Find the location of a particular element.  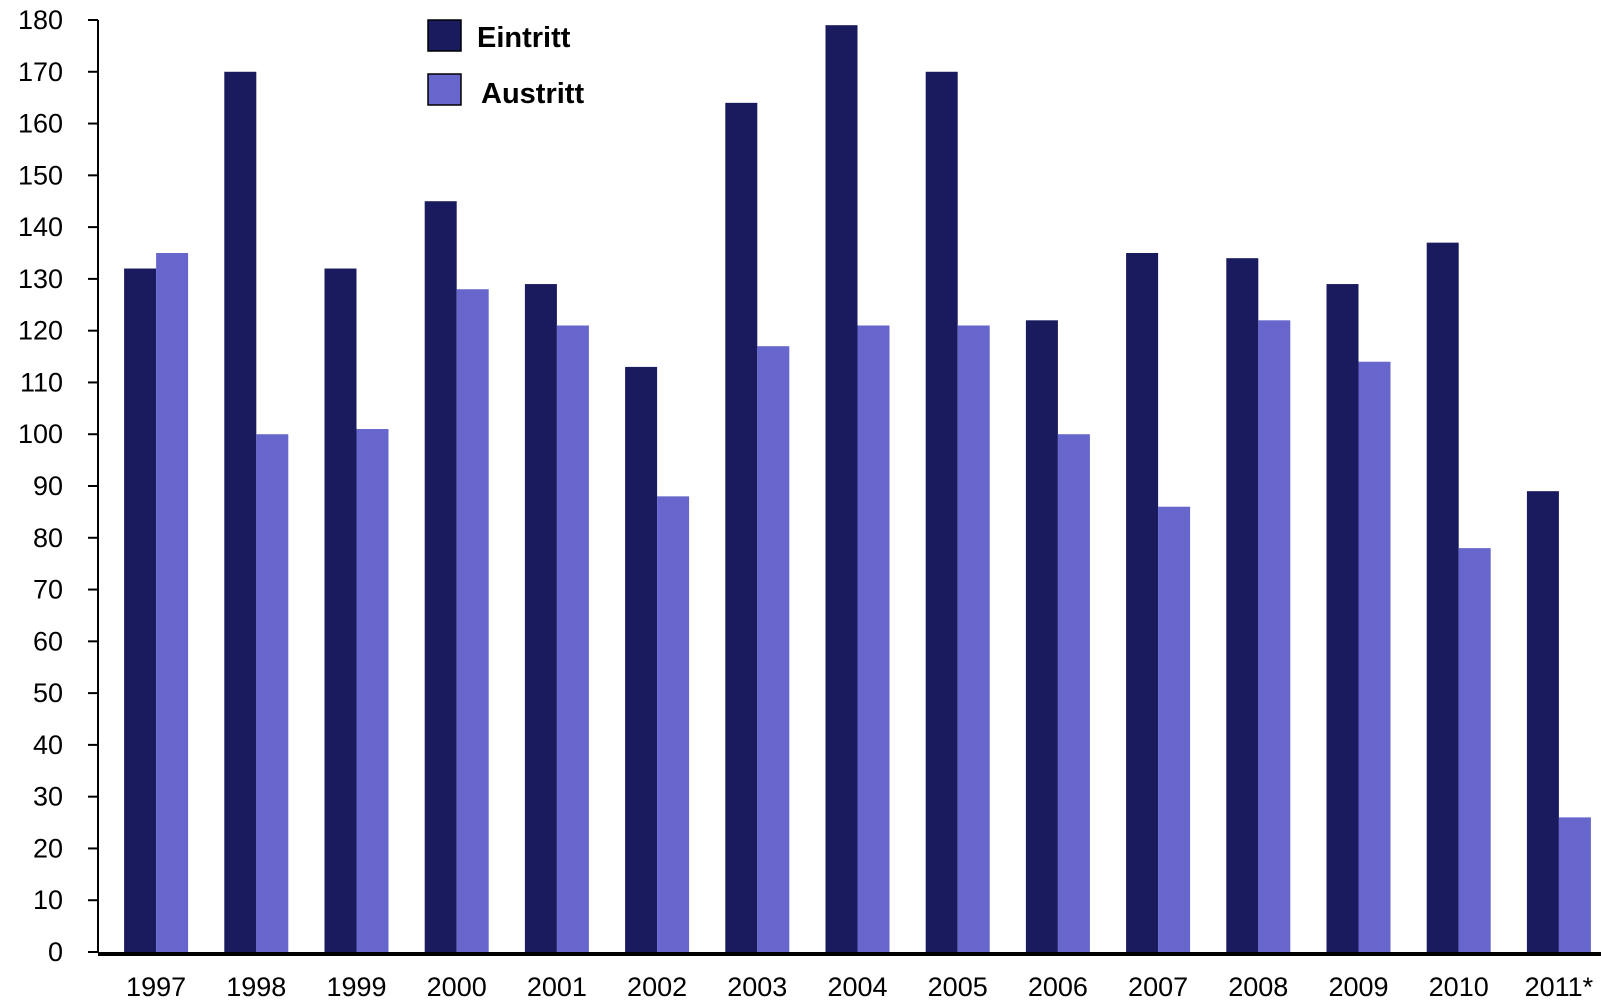

y-tick-label: 120 is located at coordinates (40, 331).